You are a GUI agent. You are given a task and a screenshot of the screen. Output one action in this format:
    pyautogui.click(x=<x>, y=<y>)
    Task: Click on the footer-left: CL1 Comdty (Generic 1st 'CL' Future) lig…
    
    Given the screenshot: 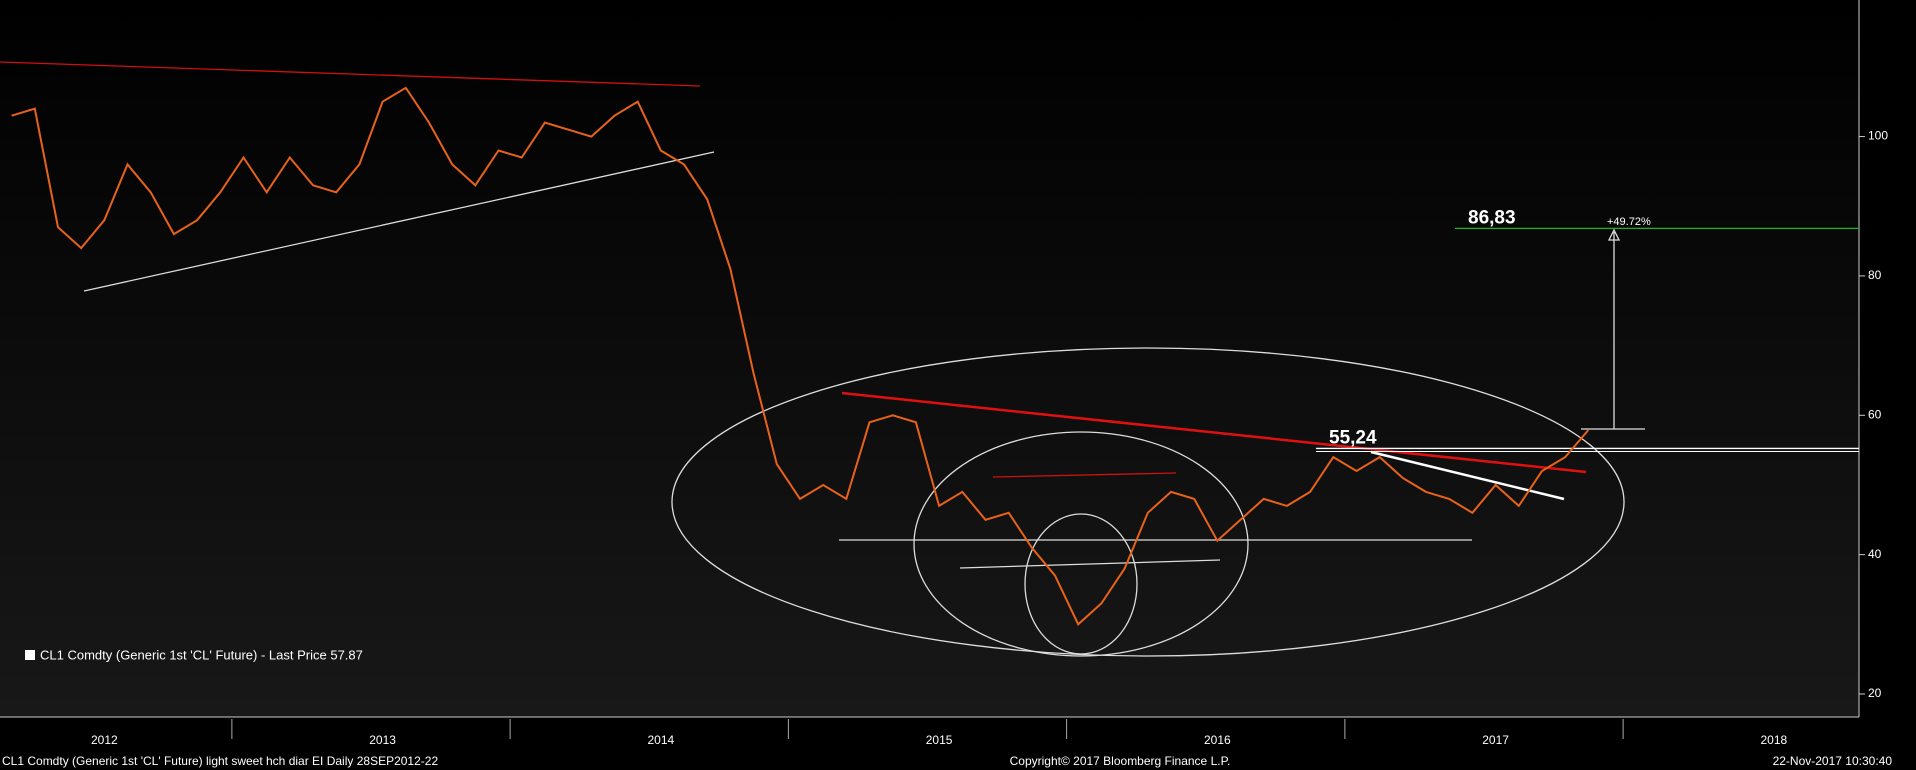 What is the action you would take?
    pyautogui.click(x=220, y=761)
    